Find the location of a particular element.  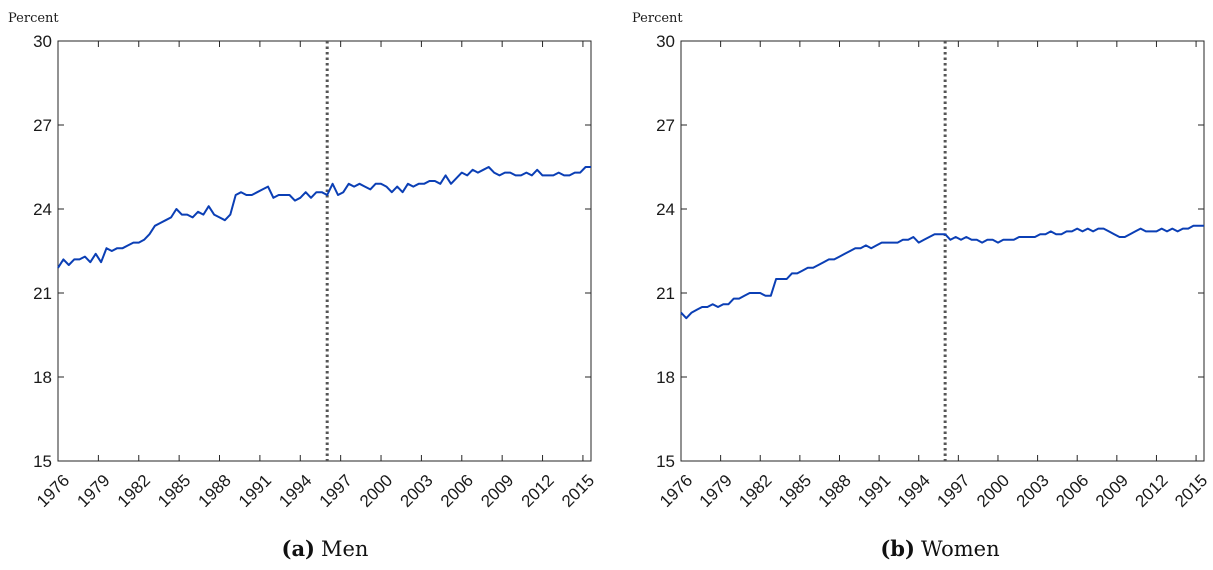

caption-tag-women: (b) is located at coordinates (897, 548).